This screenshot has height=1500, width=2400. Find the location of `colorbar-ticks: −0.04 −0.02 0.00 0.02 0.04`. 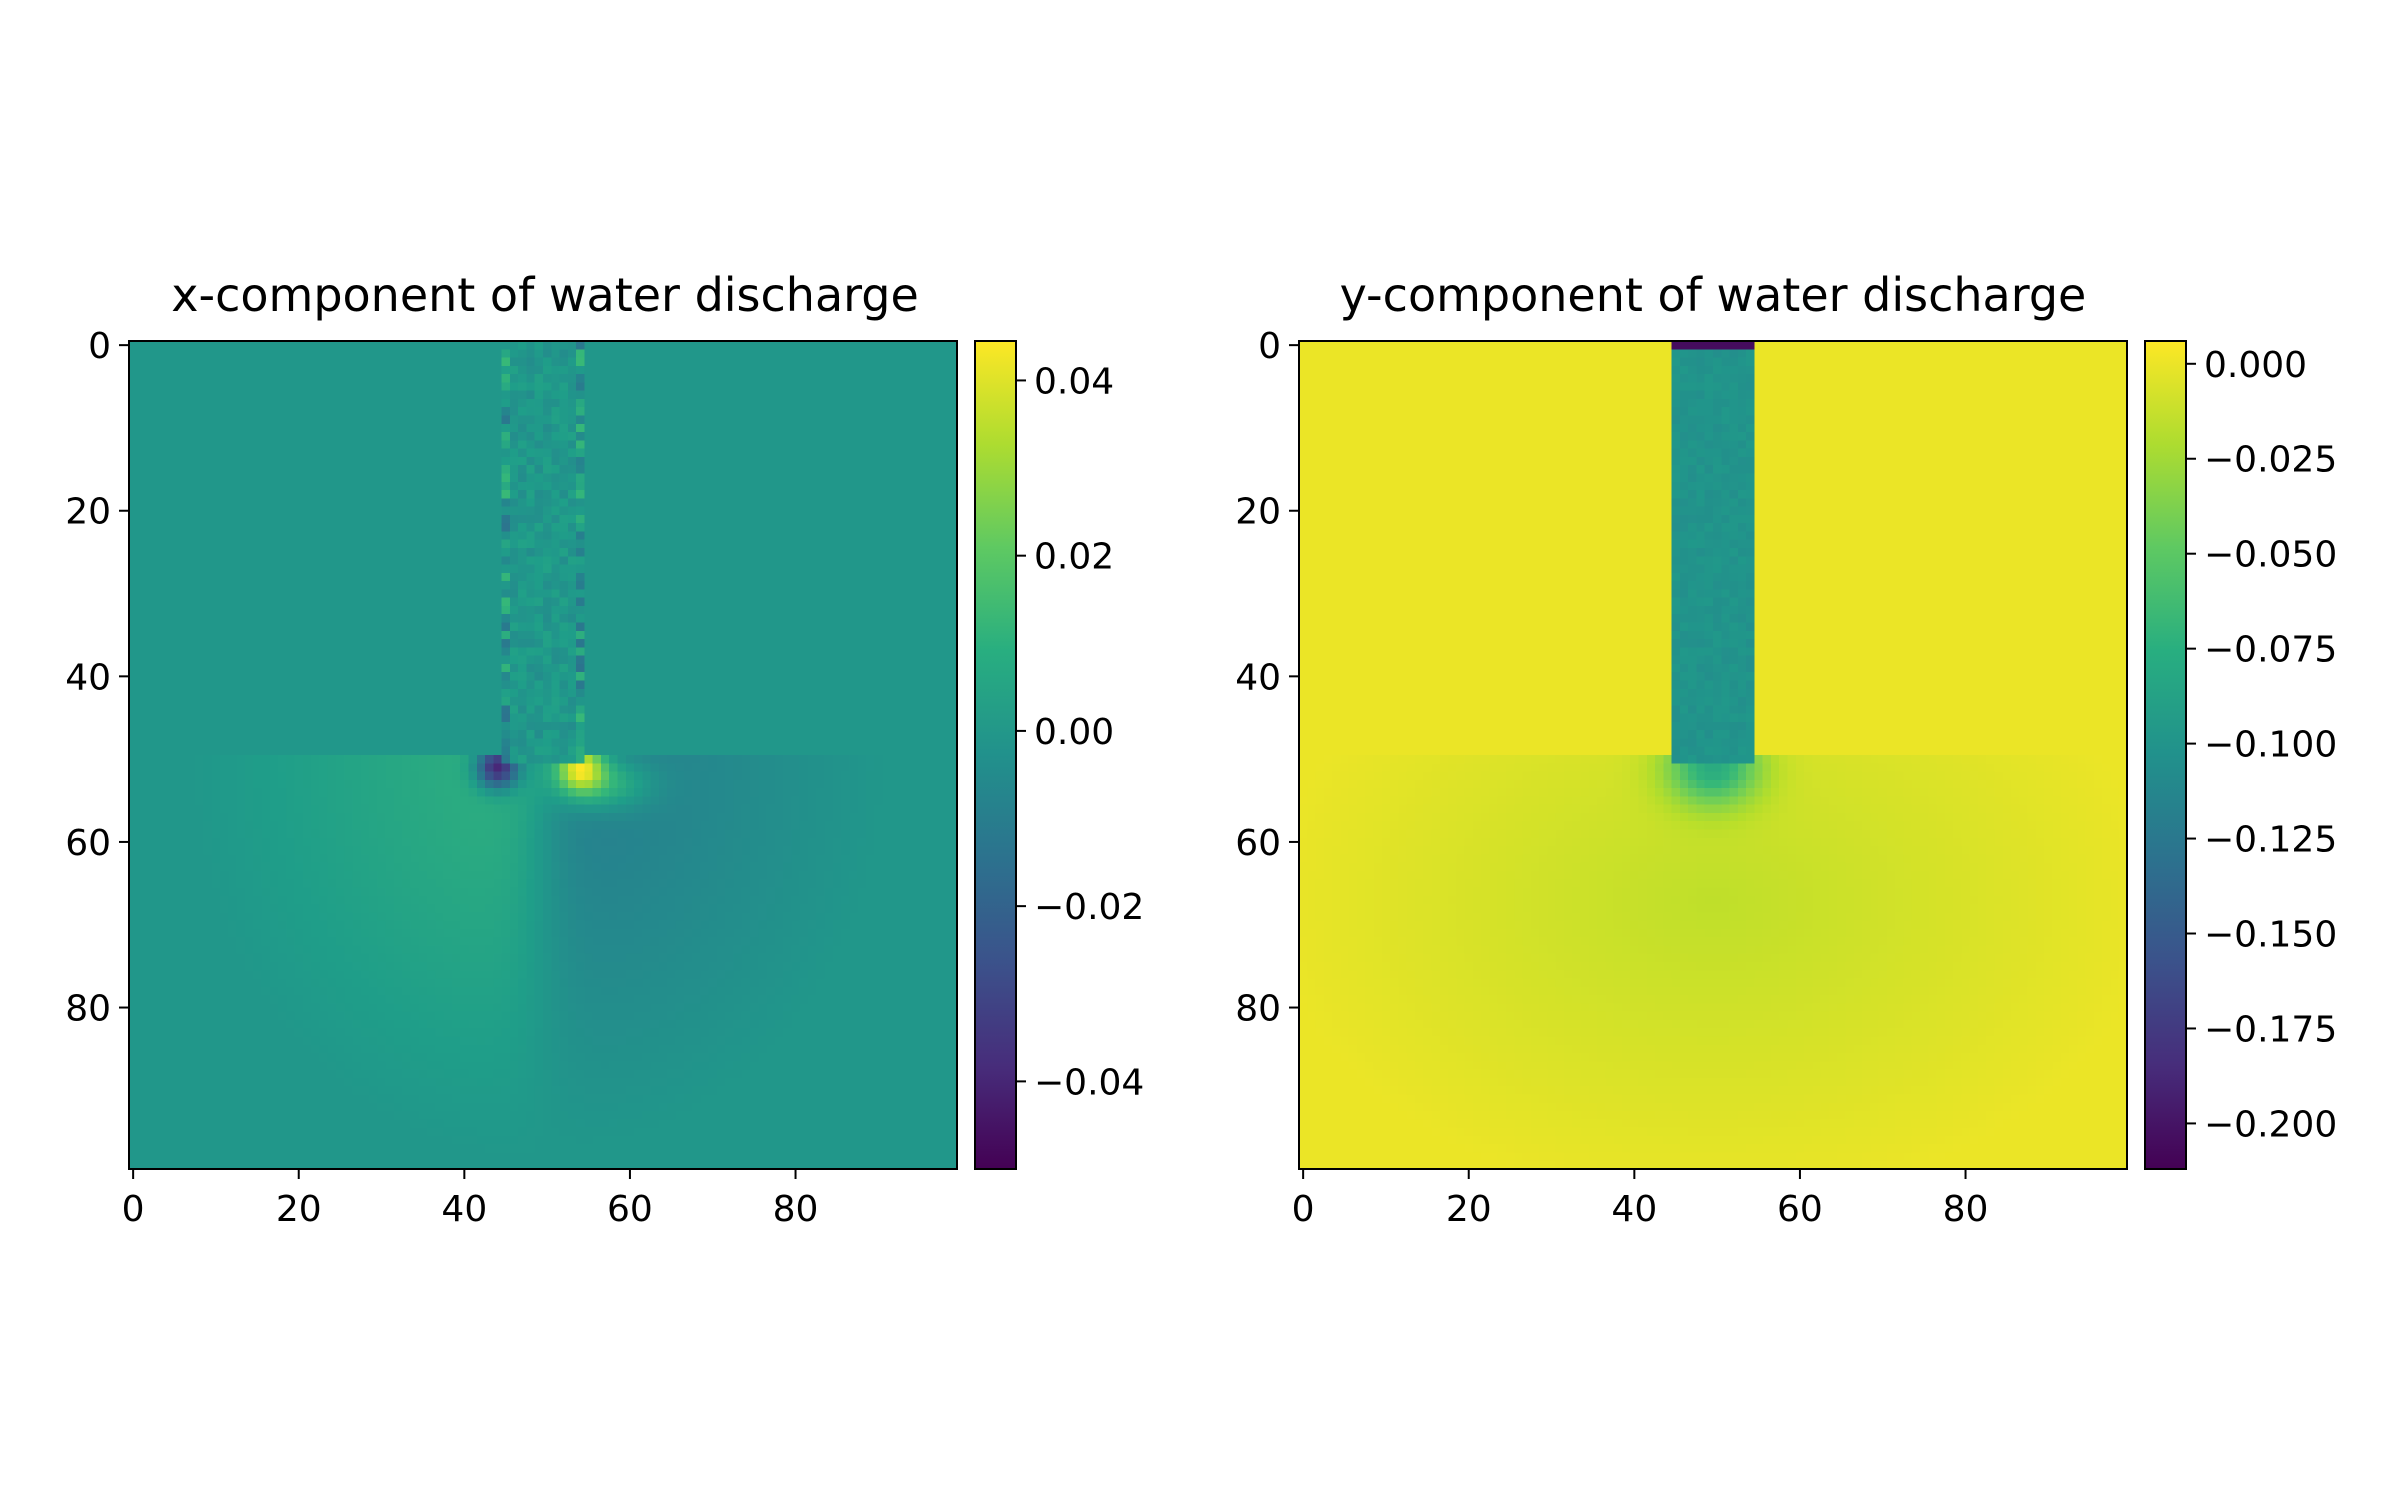

colorbar-ticks: −0.04 −0.02 0.00 0.02 0.04 is located at coordinates (1080, 732).